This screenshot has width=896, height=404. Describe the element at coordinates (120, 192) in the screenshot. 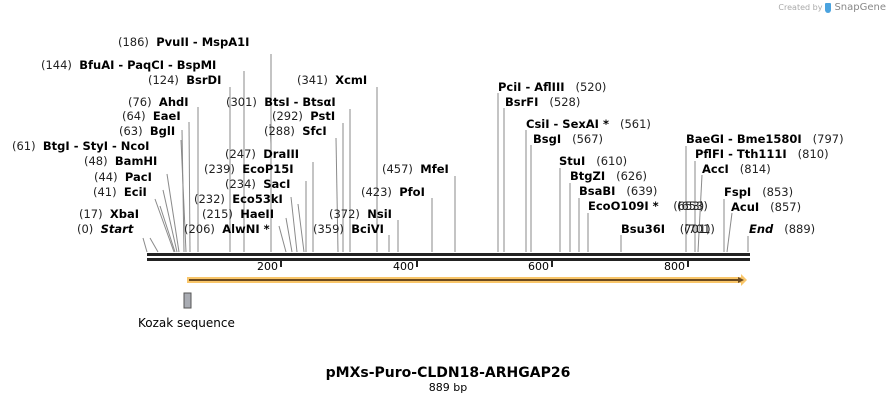

I see `site-label: (41) EciI` at that location.